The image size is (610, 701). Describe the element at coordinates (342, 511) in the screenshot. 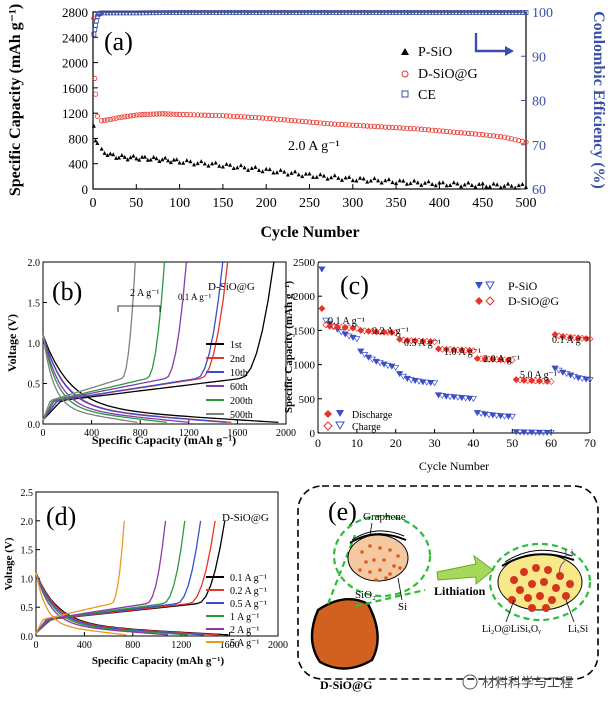

I see `panel-e-label: (e)` at that location.